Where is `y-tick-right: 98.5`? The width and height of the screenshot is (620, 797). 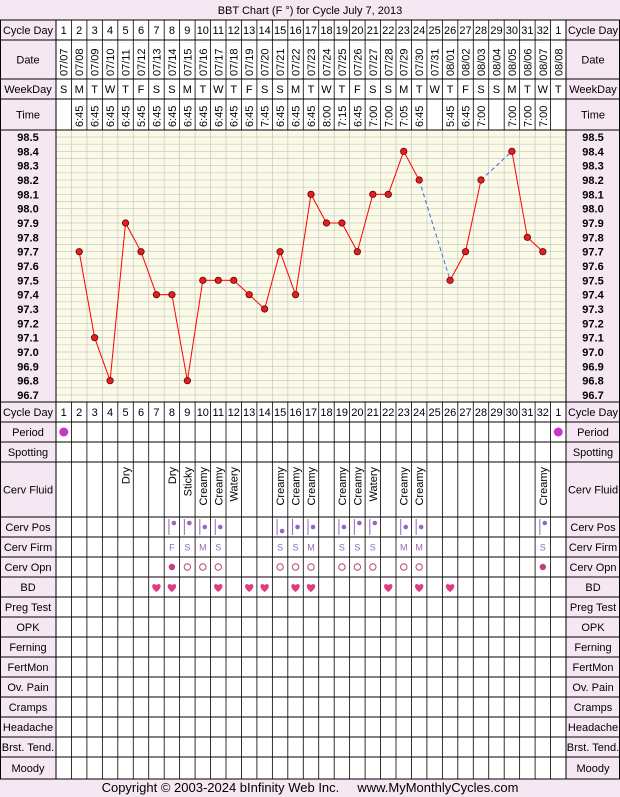
y-tick-right: 98.5 is located at coordinates (592, 138).